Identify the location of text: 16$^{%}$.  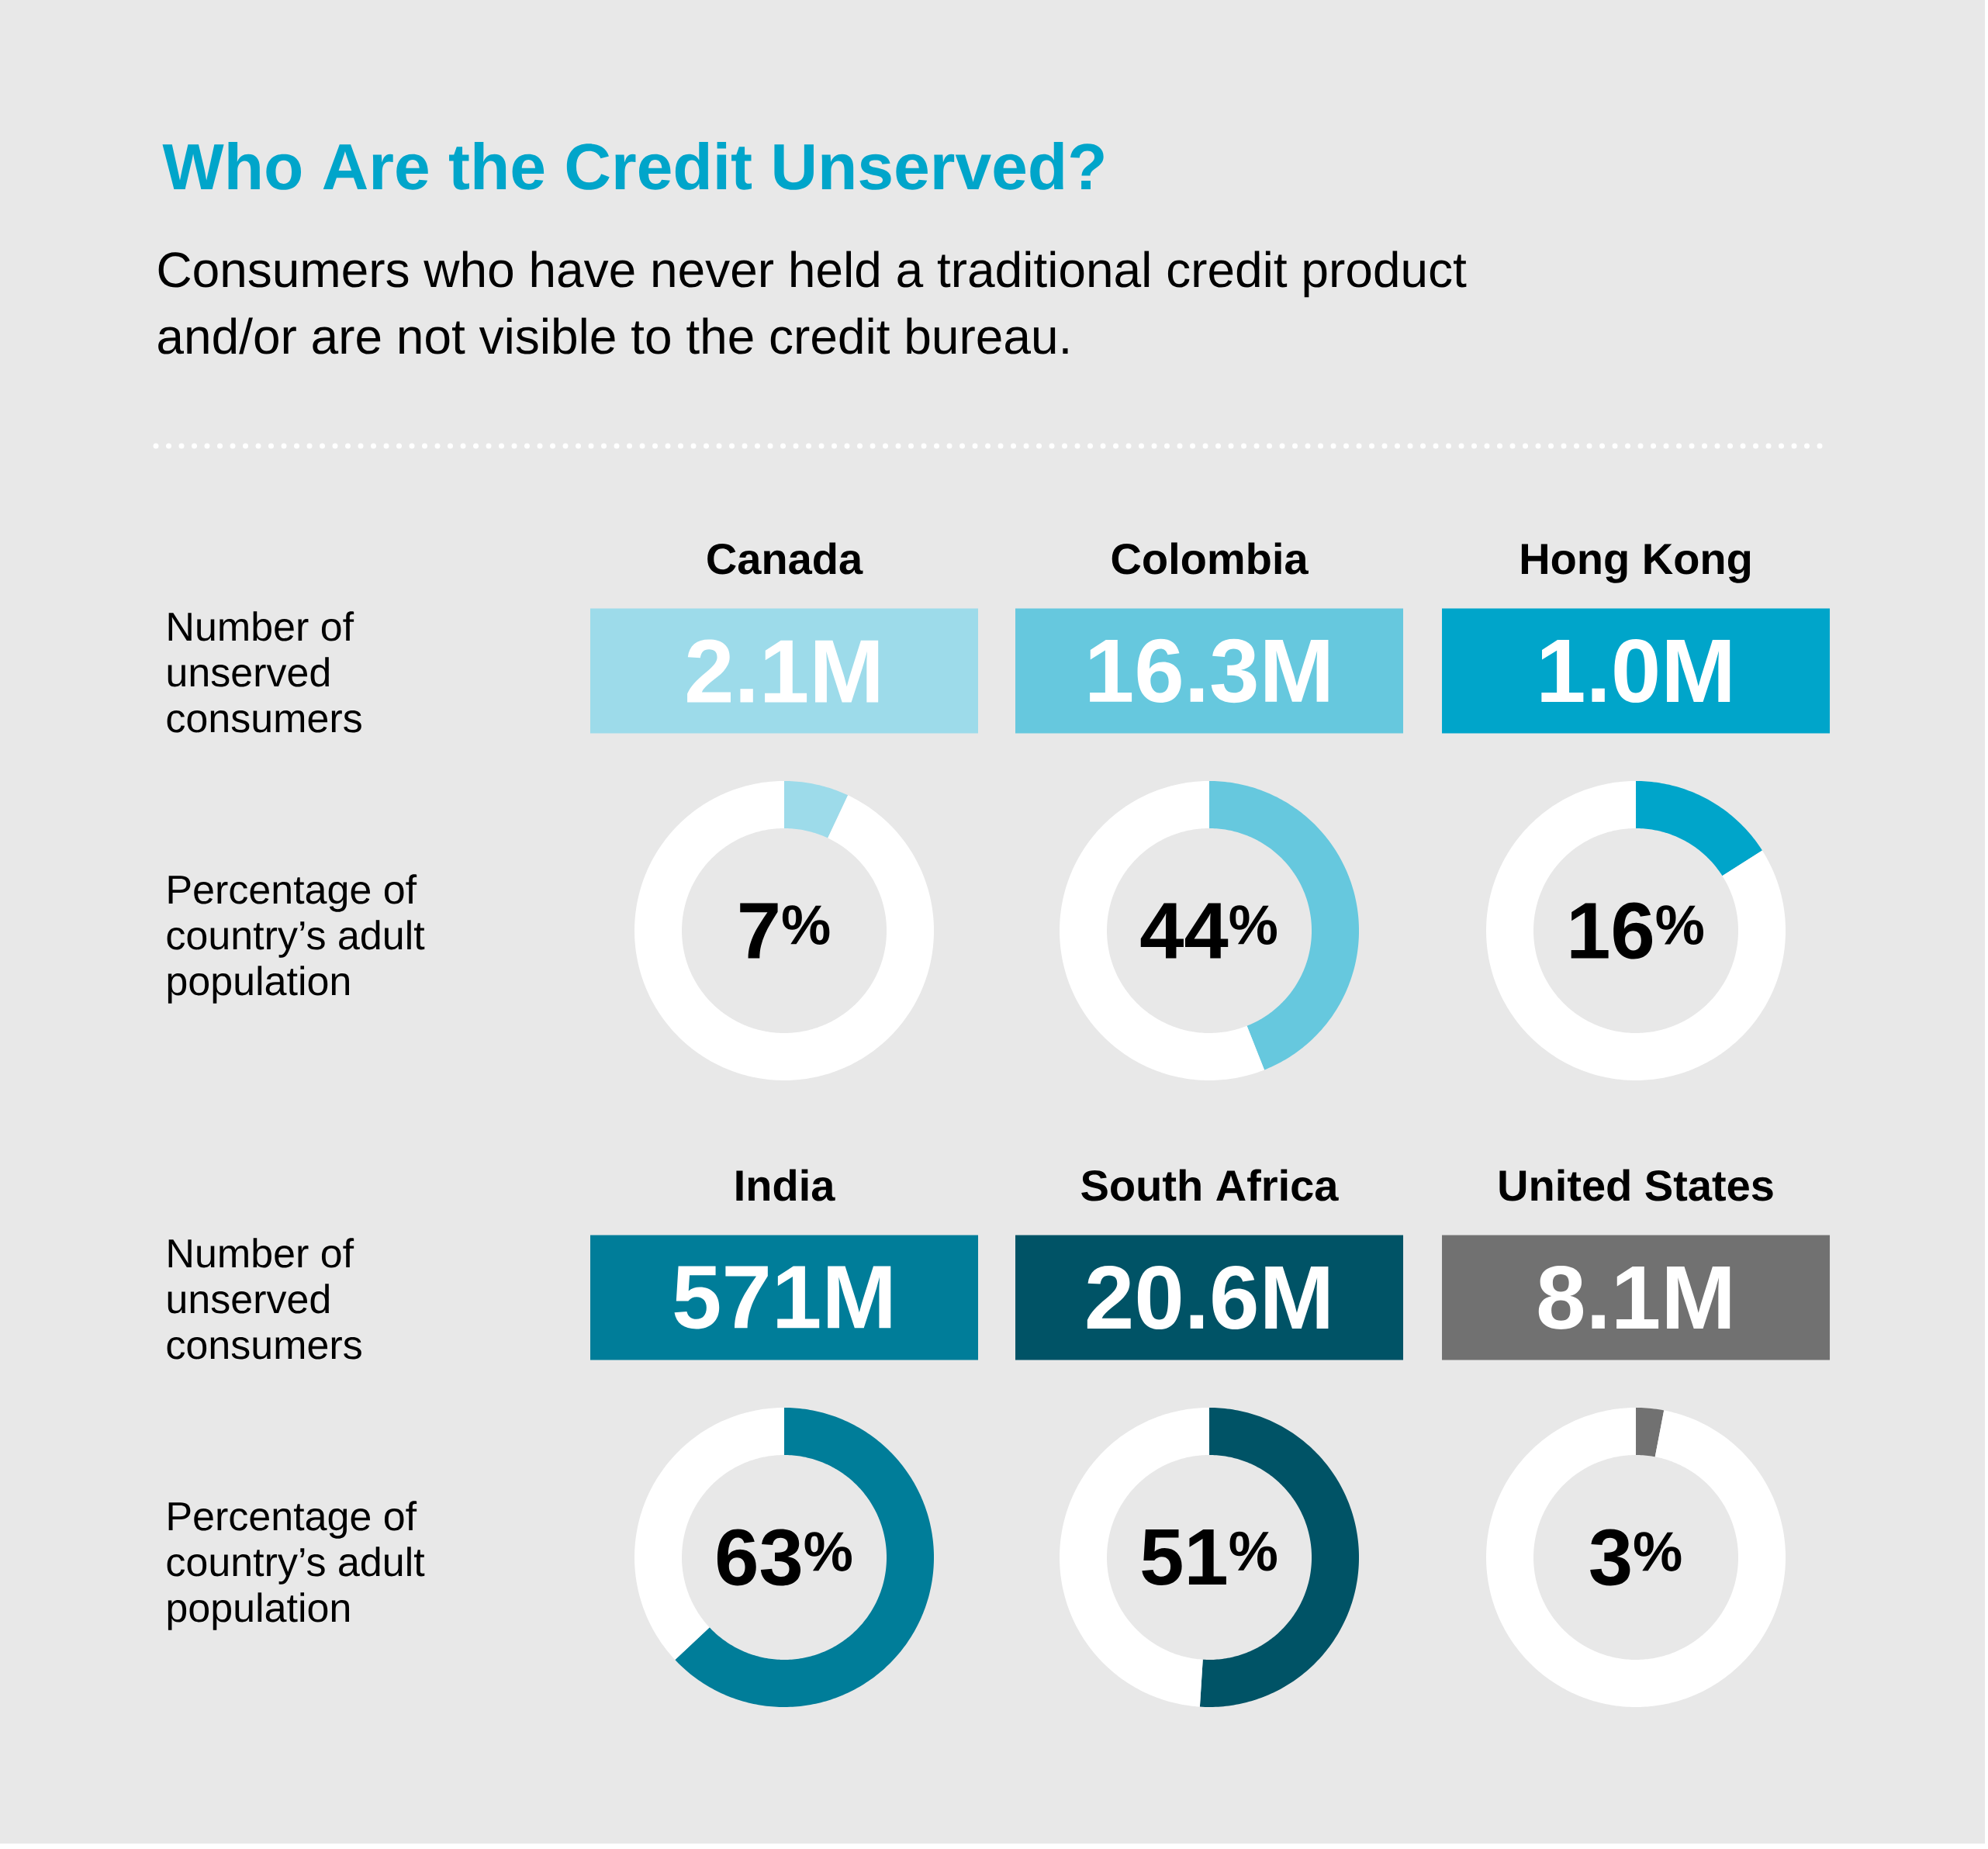
(1637, 930).